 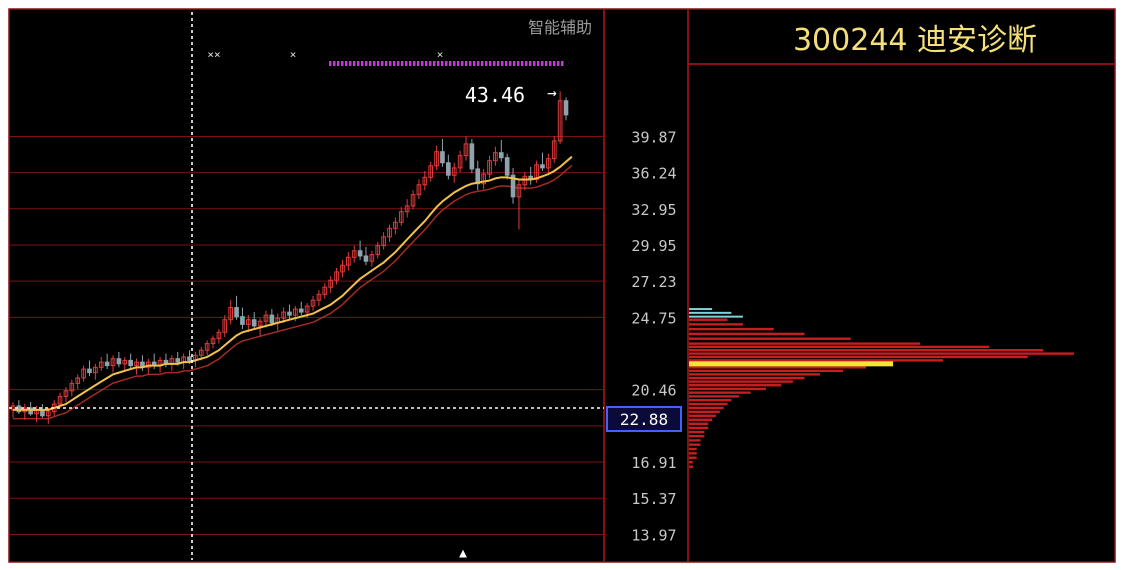 What do you see at coordinates (881, 388) in the screenshot?
I see `chip-distribution` at bounding box center [881, 388].